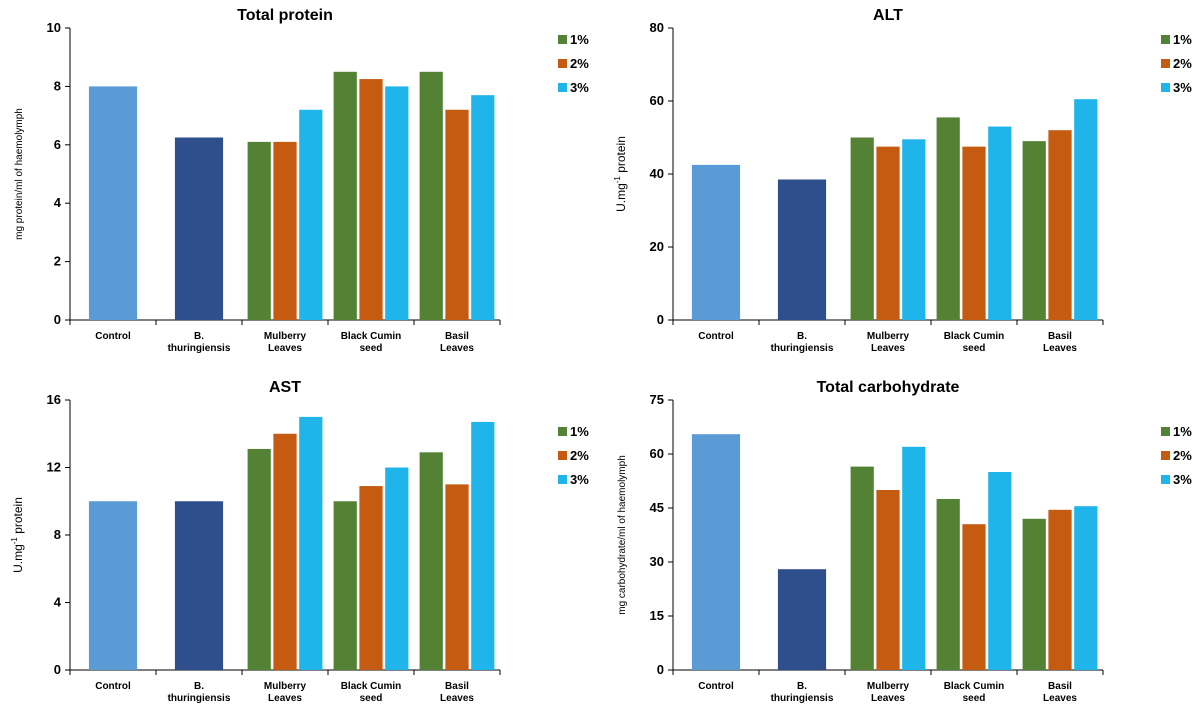 The image size is (1203, 722). What do you see at coordinates (18, 517) in the screenshot?
I see `y-axis-label-tail: protein` at bounding box center [18, 517].